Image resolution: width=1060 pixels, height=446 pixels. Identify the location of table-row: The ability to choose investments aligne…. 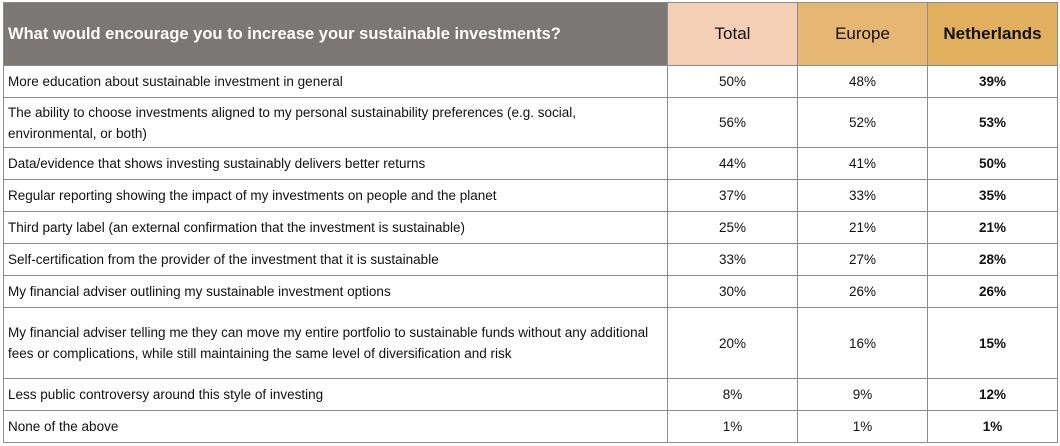
(530, 122).